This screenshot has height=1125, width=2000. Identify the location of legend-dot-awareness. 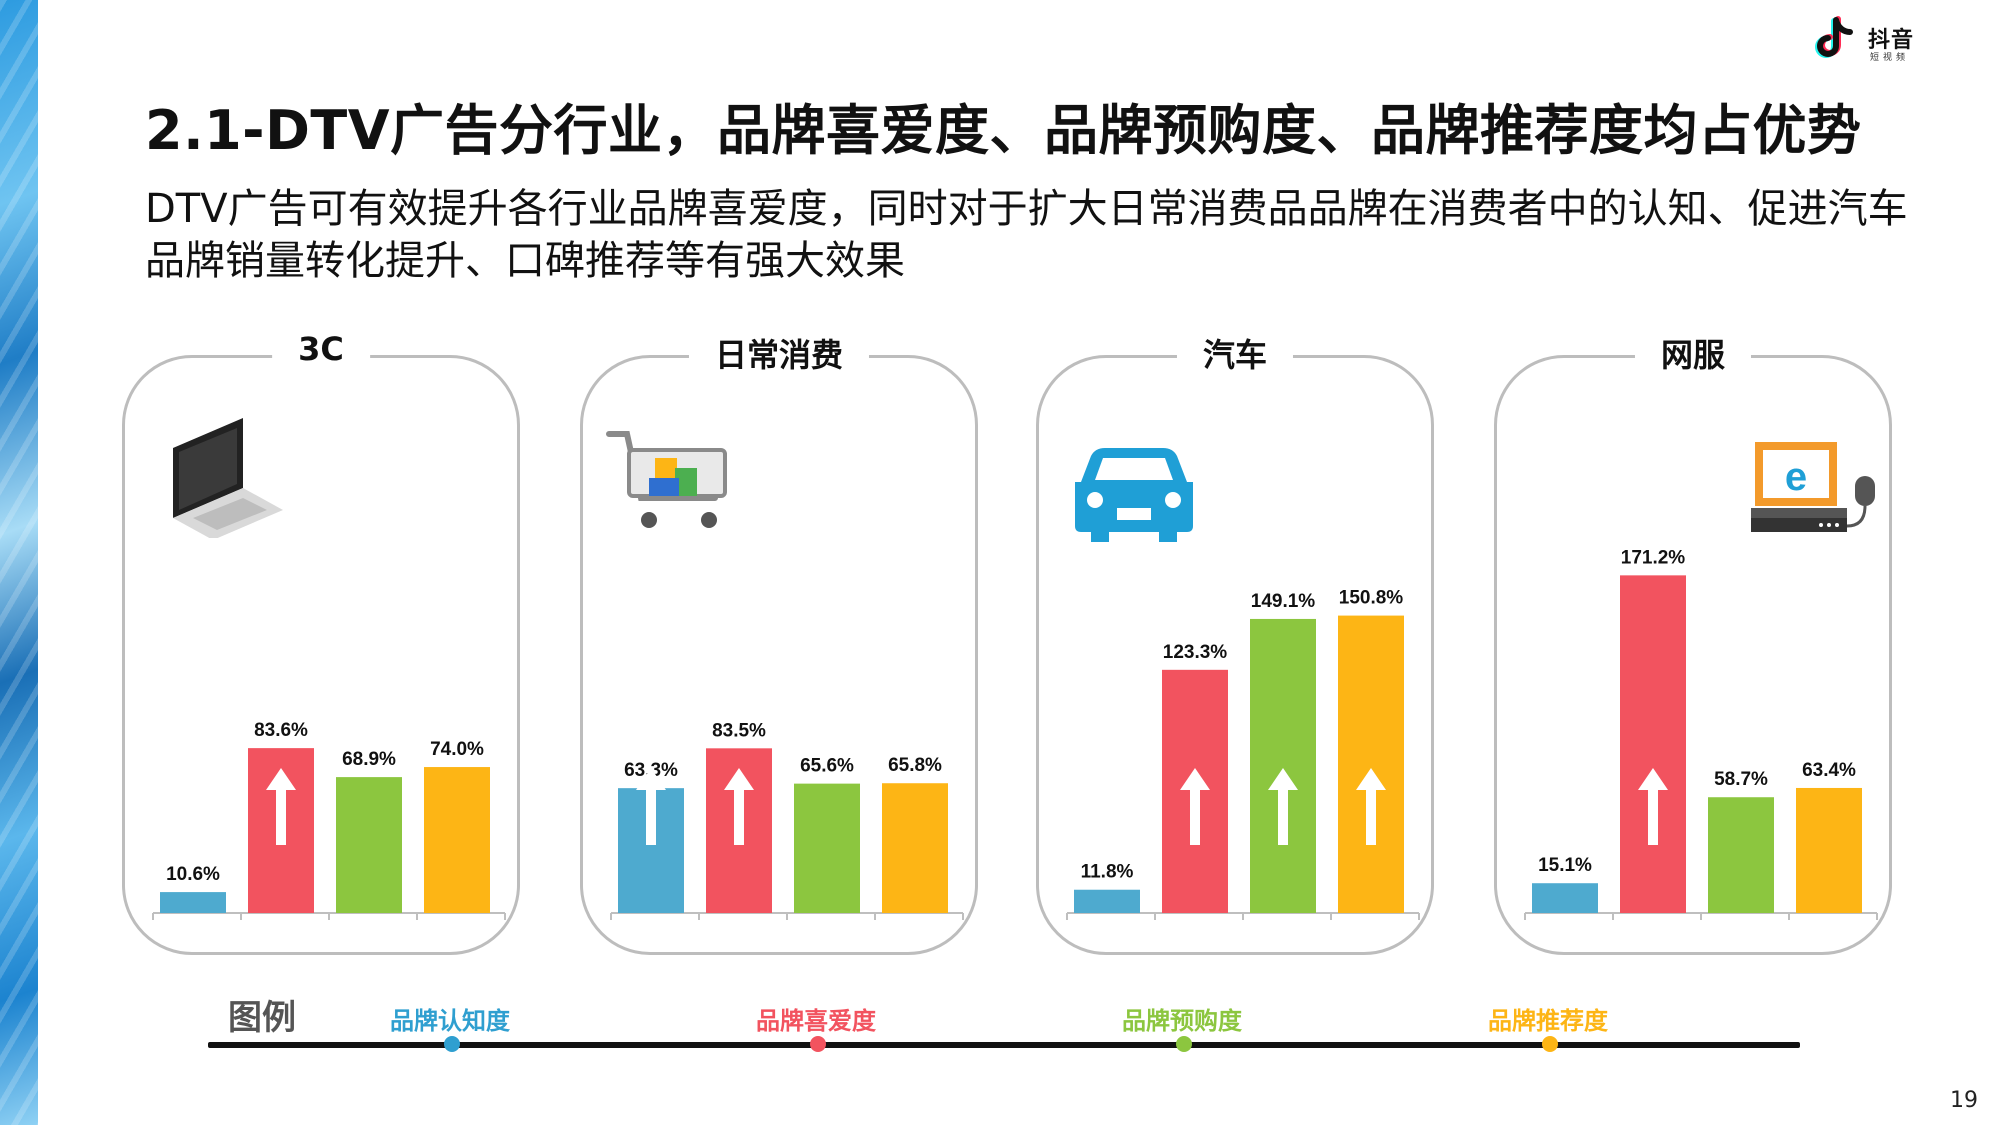
(452, 1044).